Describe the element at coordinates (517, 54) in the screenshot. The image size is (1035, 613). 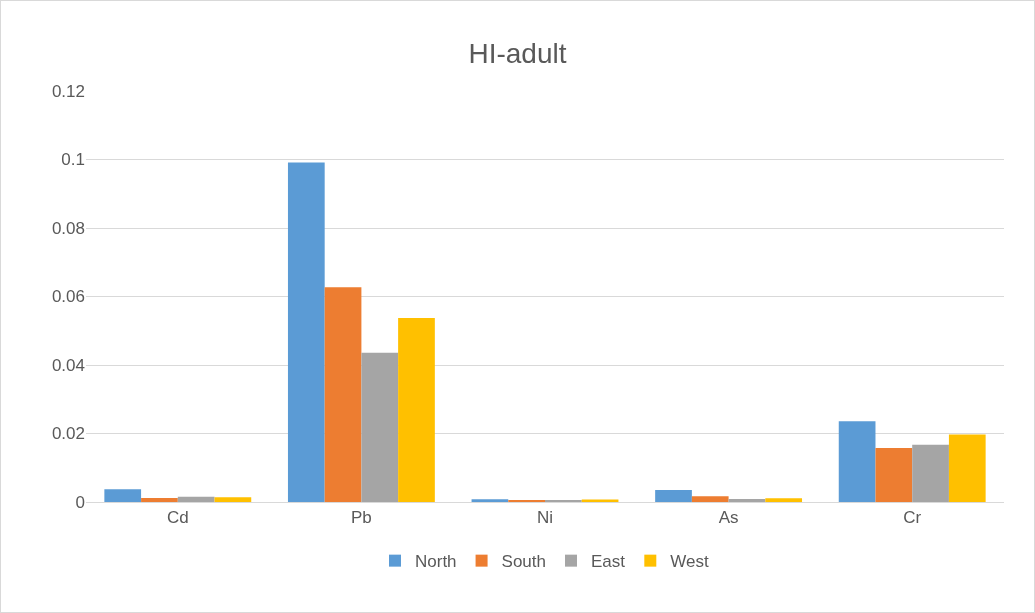
I see `chart-title: HI-adult` at that location.